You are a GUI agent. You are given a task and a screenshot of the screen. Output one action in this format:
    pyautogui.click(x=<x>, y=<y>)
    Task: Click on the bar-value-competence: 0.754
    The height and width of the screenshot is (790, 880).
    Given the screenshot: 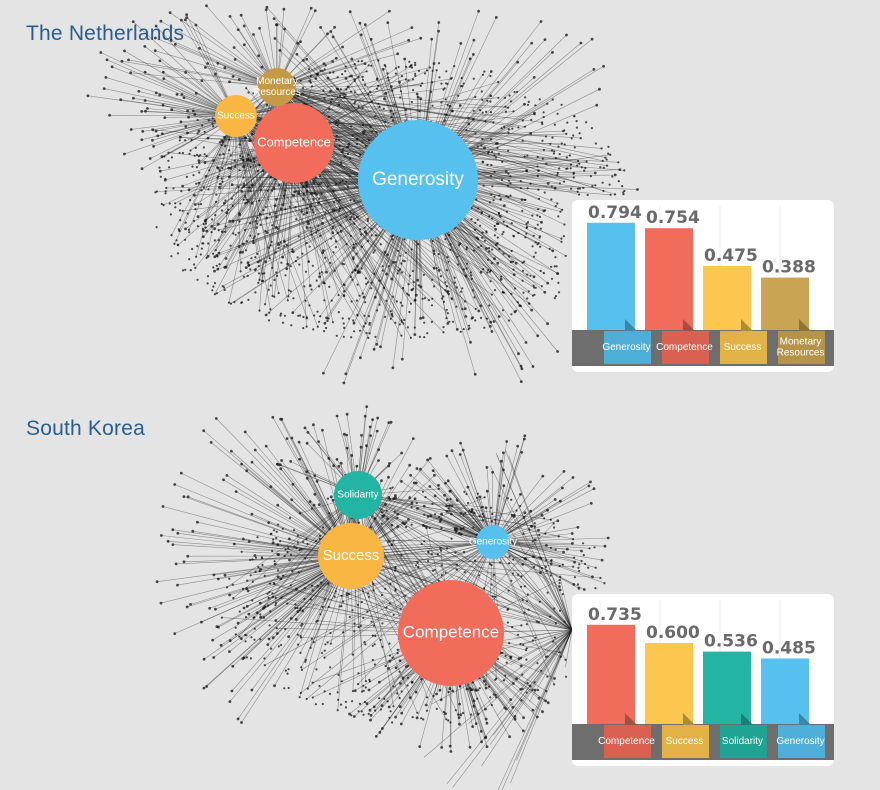 What is the action you would take?
    pyautogui.click(x=673, y=218)
    